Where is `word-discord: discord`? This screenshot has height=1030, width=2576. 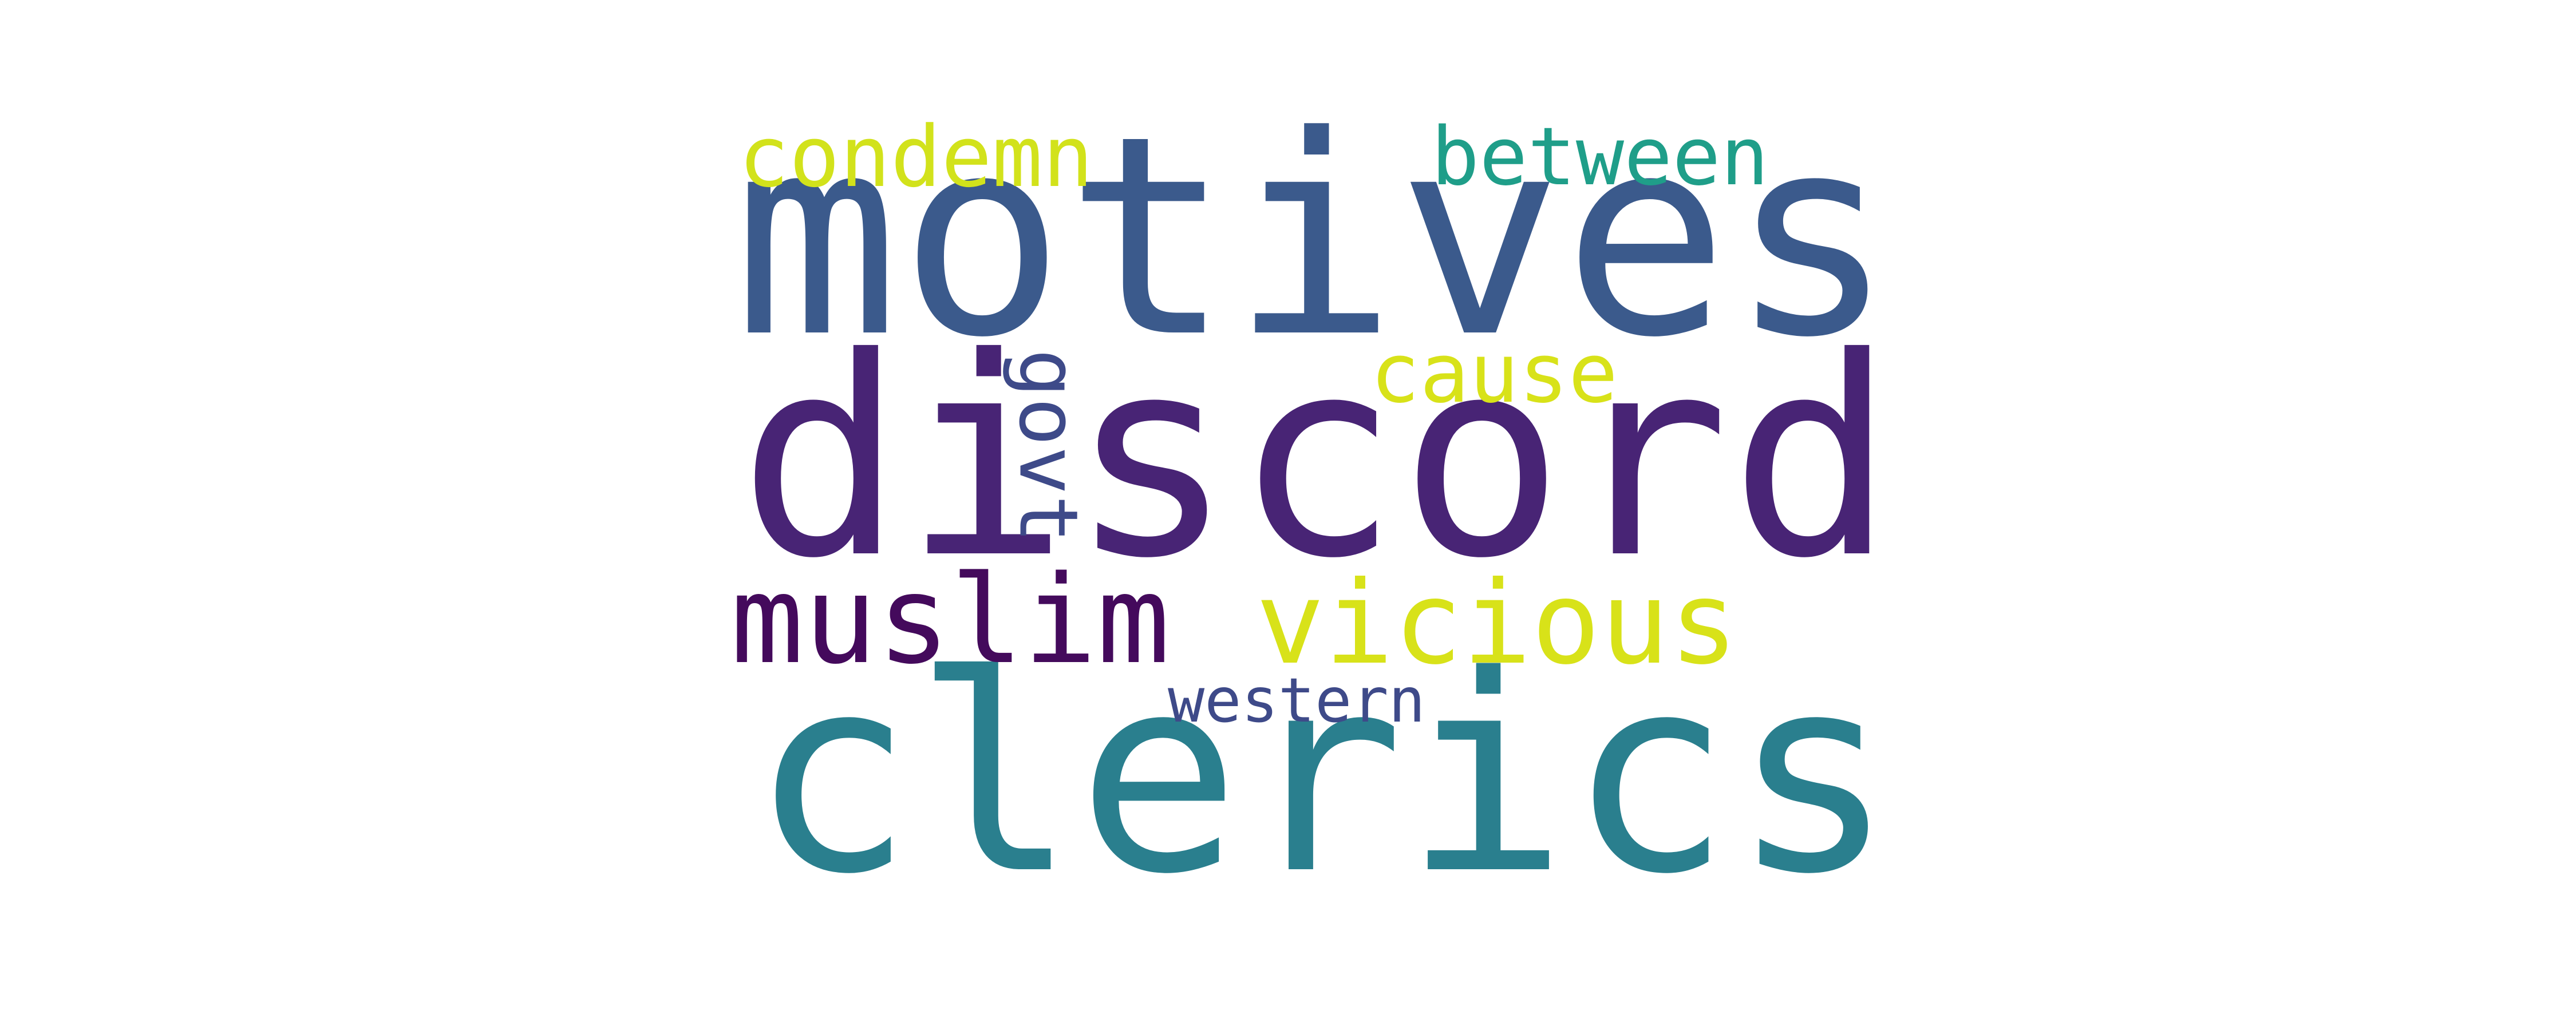 word-discord: discord is located at coordinates (1316, 459).